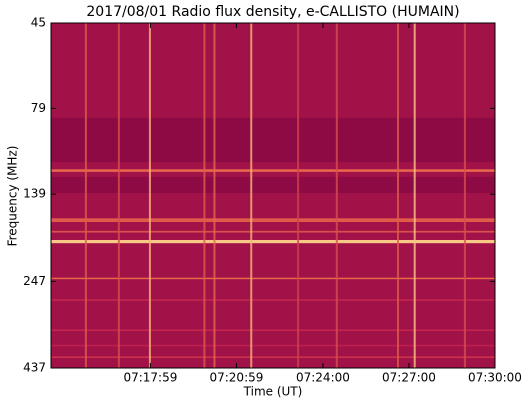 This screenshot has width=529, height=404. Describe the element at coordinates (38, 108) in the screenshot. I see `y-tick-label: 79` at that location.